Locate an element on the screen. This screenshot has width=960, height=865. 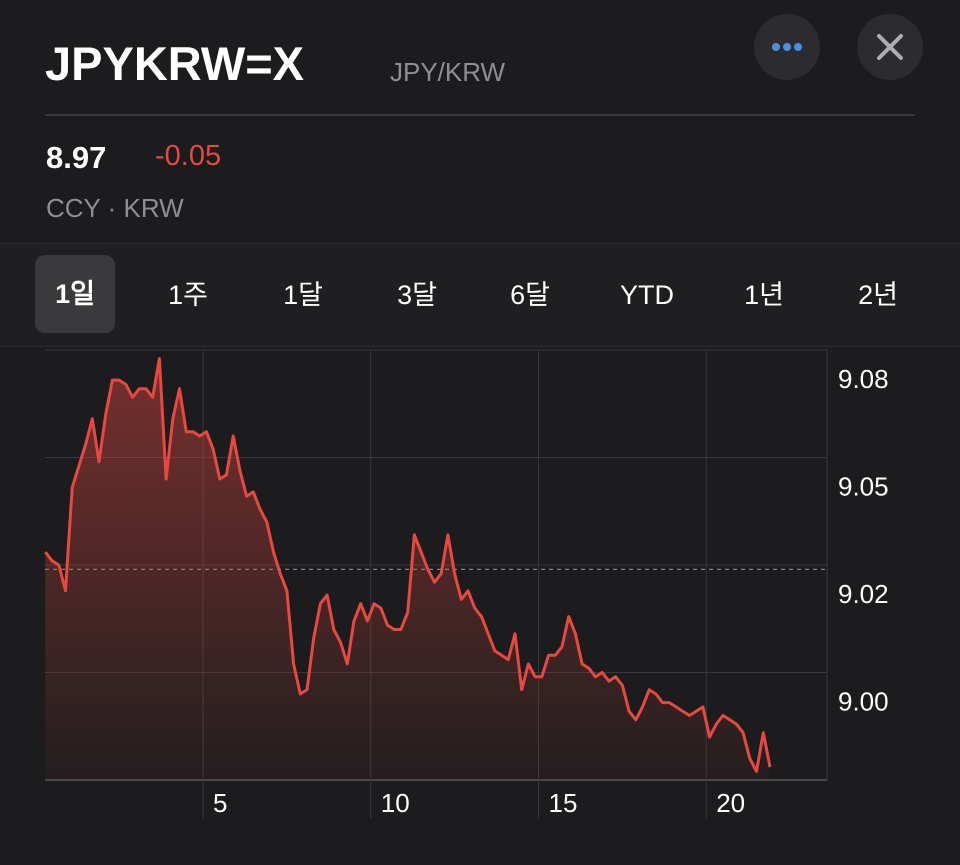
price: 8.97 is located at coordinates (76, 157).